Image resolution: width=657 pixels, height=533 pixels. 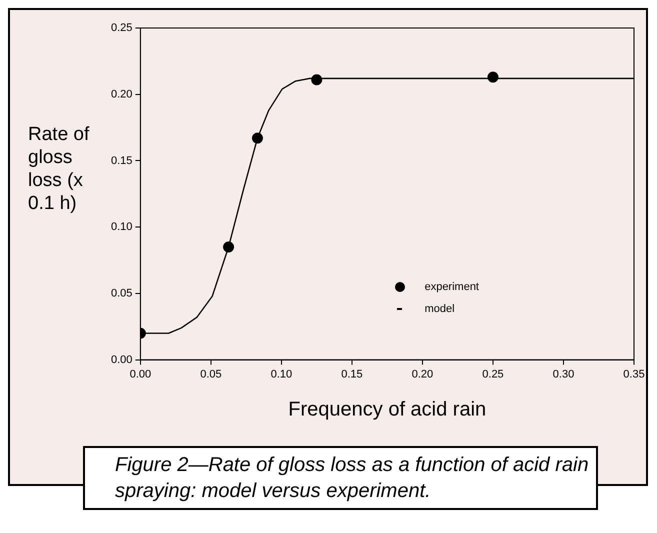 I want to click on x-tick-label: 0.20, so click(x=423, y=374).